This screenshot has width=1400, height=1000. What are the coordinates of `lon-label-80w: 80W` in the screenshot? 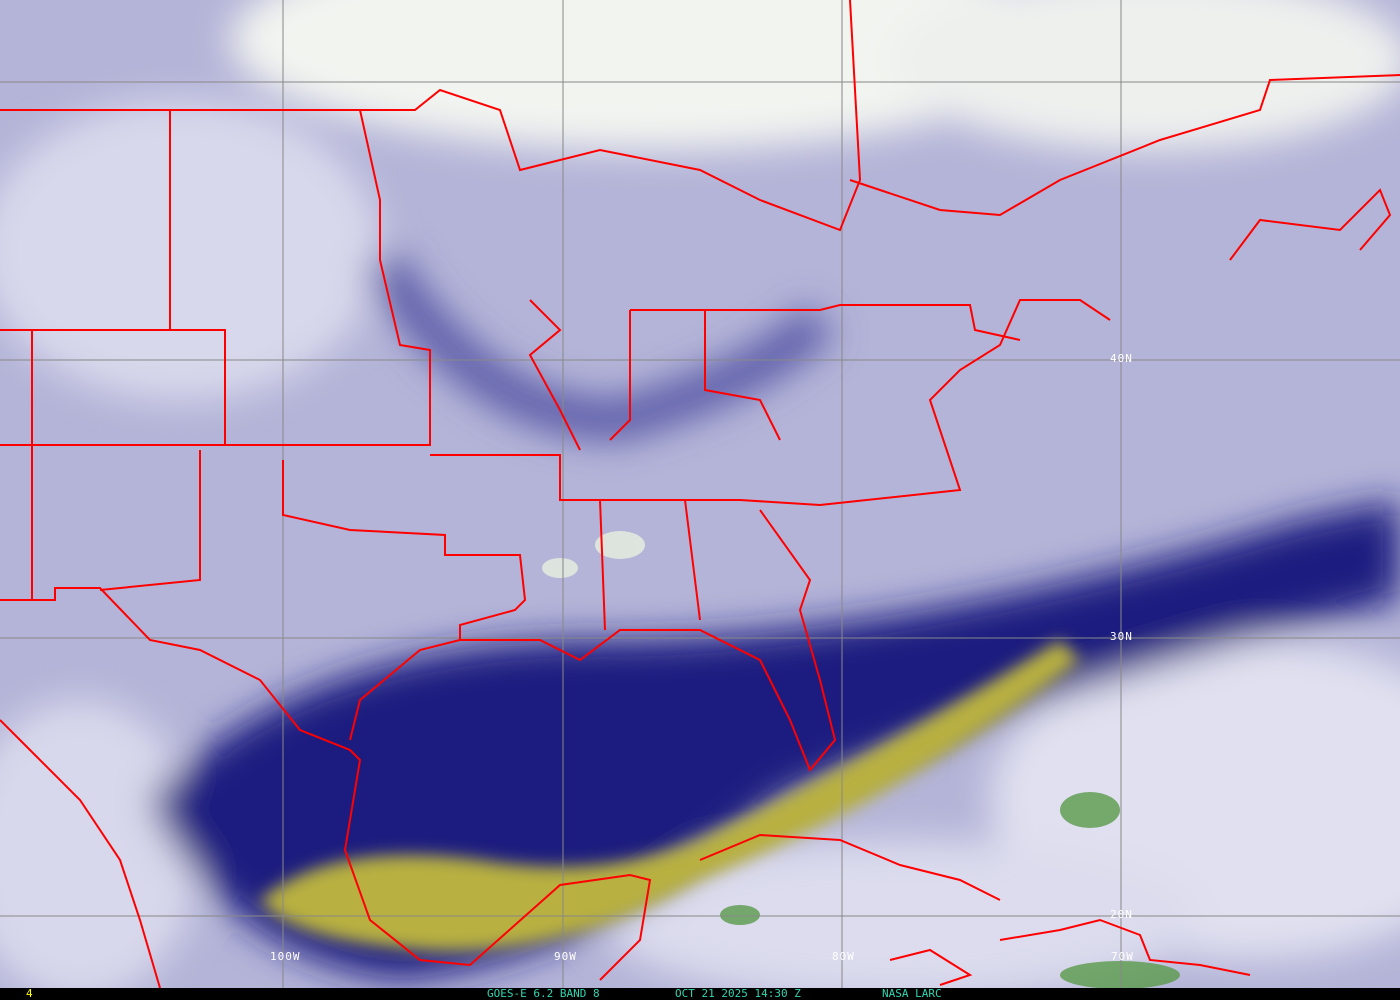 It's located at (843, 956).